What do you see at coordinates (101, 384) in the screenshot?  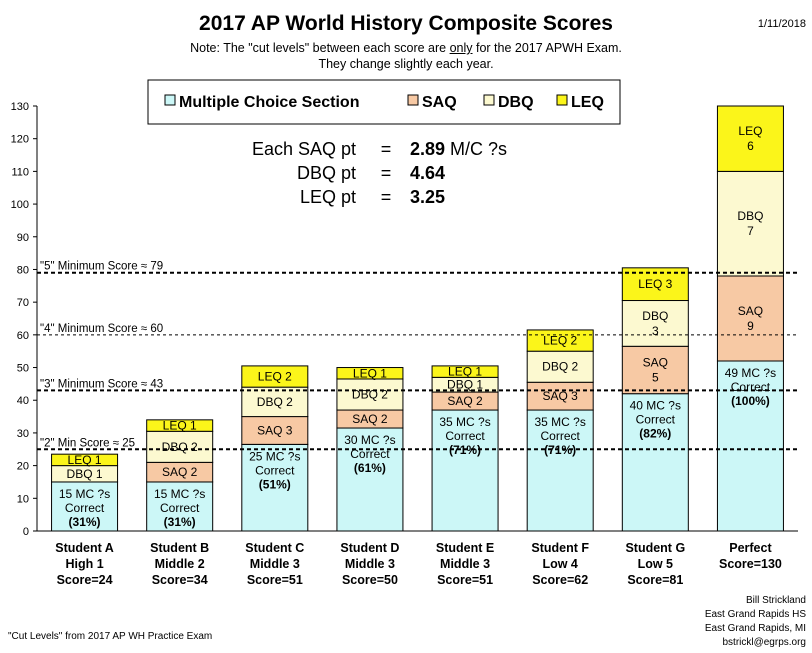 I see `cut-level-label: "3" Minimum Score ≈ 43` at bounding box center [101, 384].